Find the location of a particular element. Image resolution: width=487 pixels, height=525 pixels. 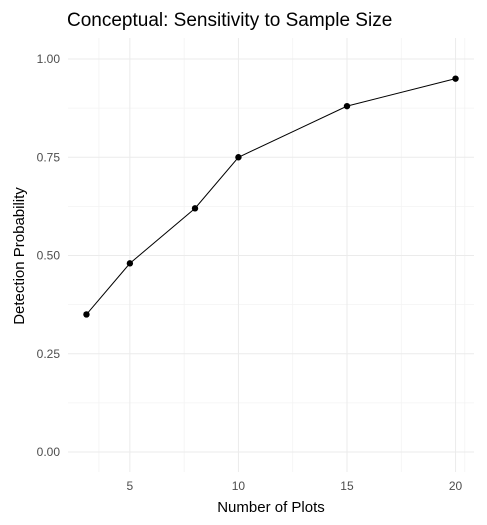

y-tick-label: 0.00 is located at coordinates (49, 452).